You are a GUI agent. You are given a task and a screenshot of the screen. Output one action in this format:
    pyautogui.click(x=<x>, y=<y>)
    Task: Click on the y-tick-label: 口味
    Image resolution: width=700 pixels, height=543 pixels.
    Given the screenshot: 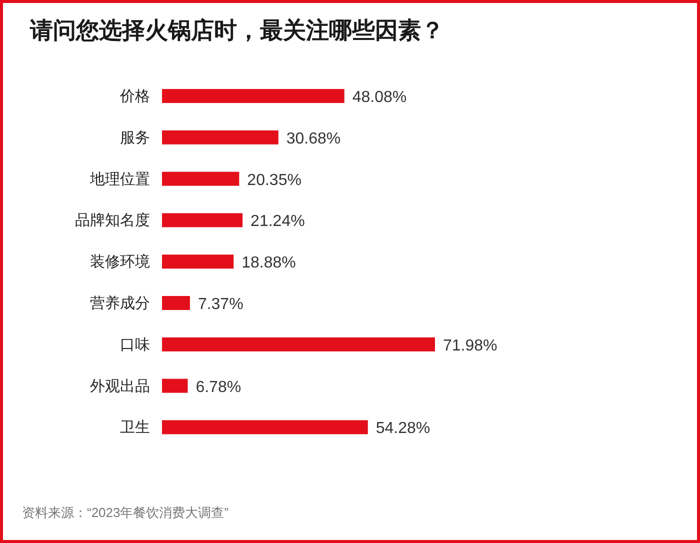 What is the action you would take?
    pyautogui.click(x=135, y=345)
    